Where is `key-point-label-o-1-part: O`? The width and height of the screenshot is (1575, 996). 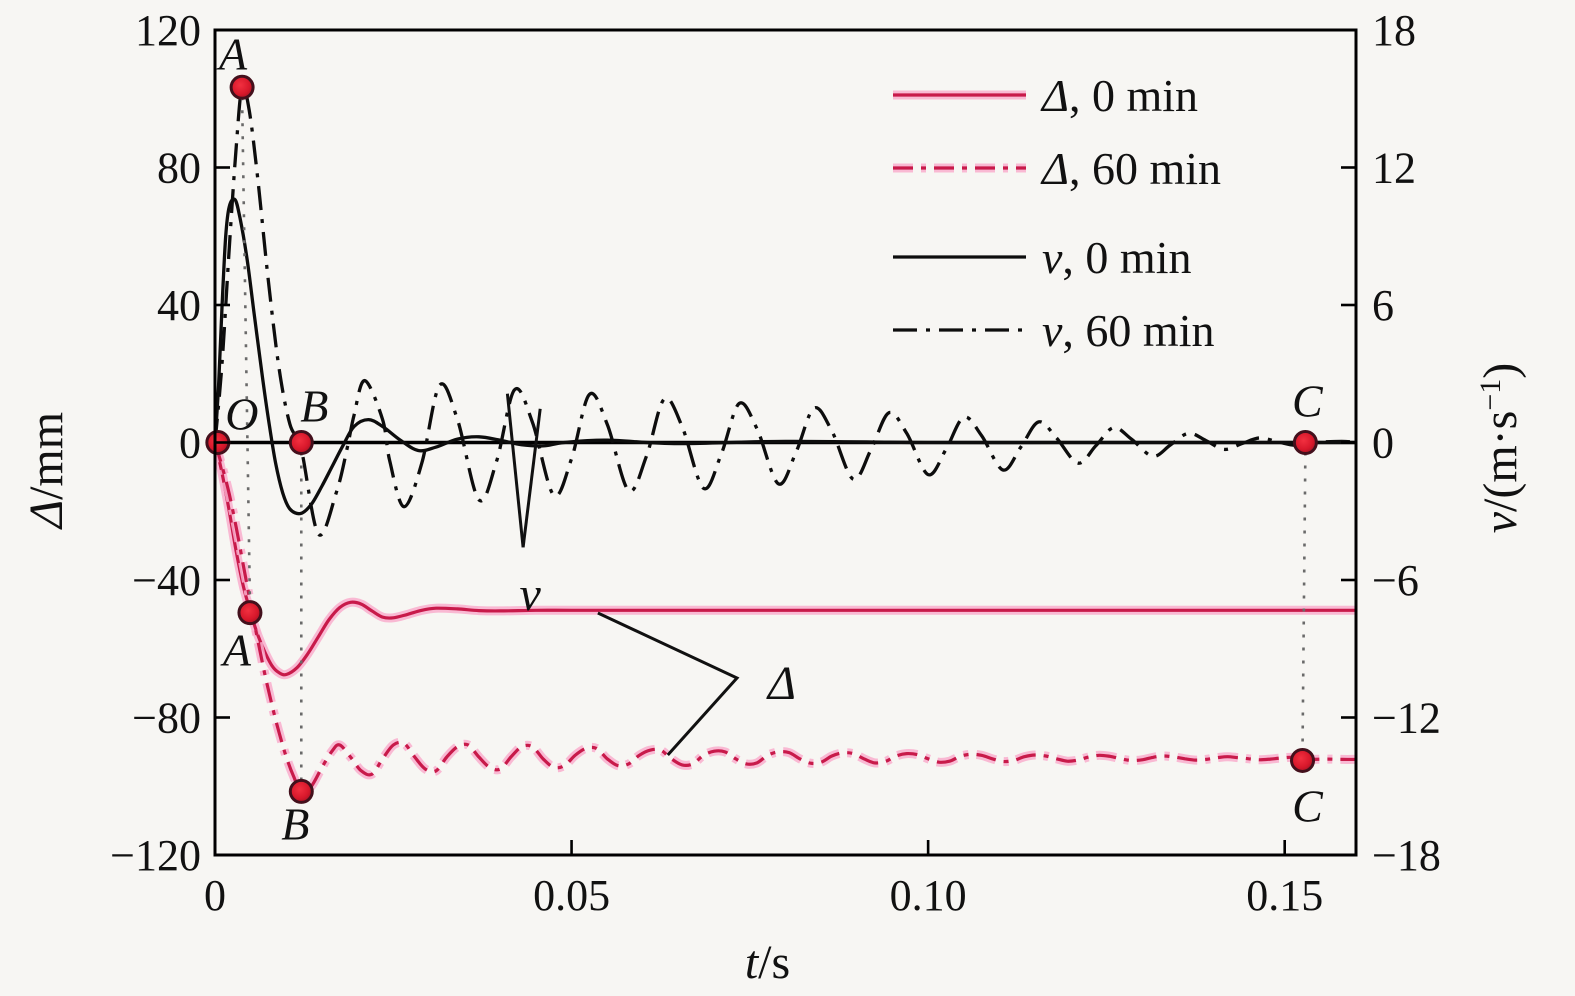
key-point-label-o-1-part: O is located at coordinates (241, 414).